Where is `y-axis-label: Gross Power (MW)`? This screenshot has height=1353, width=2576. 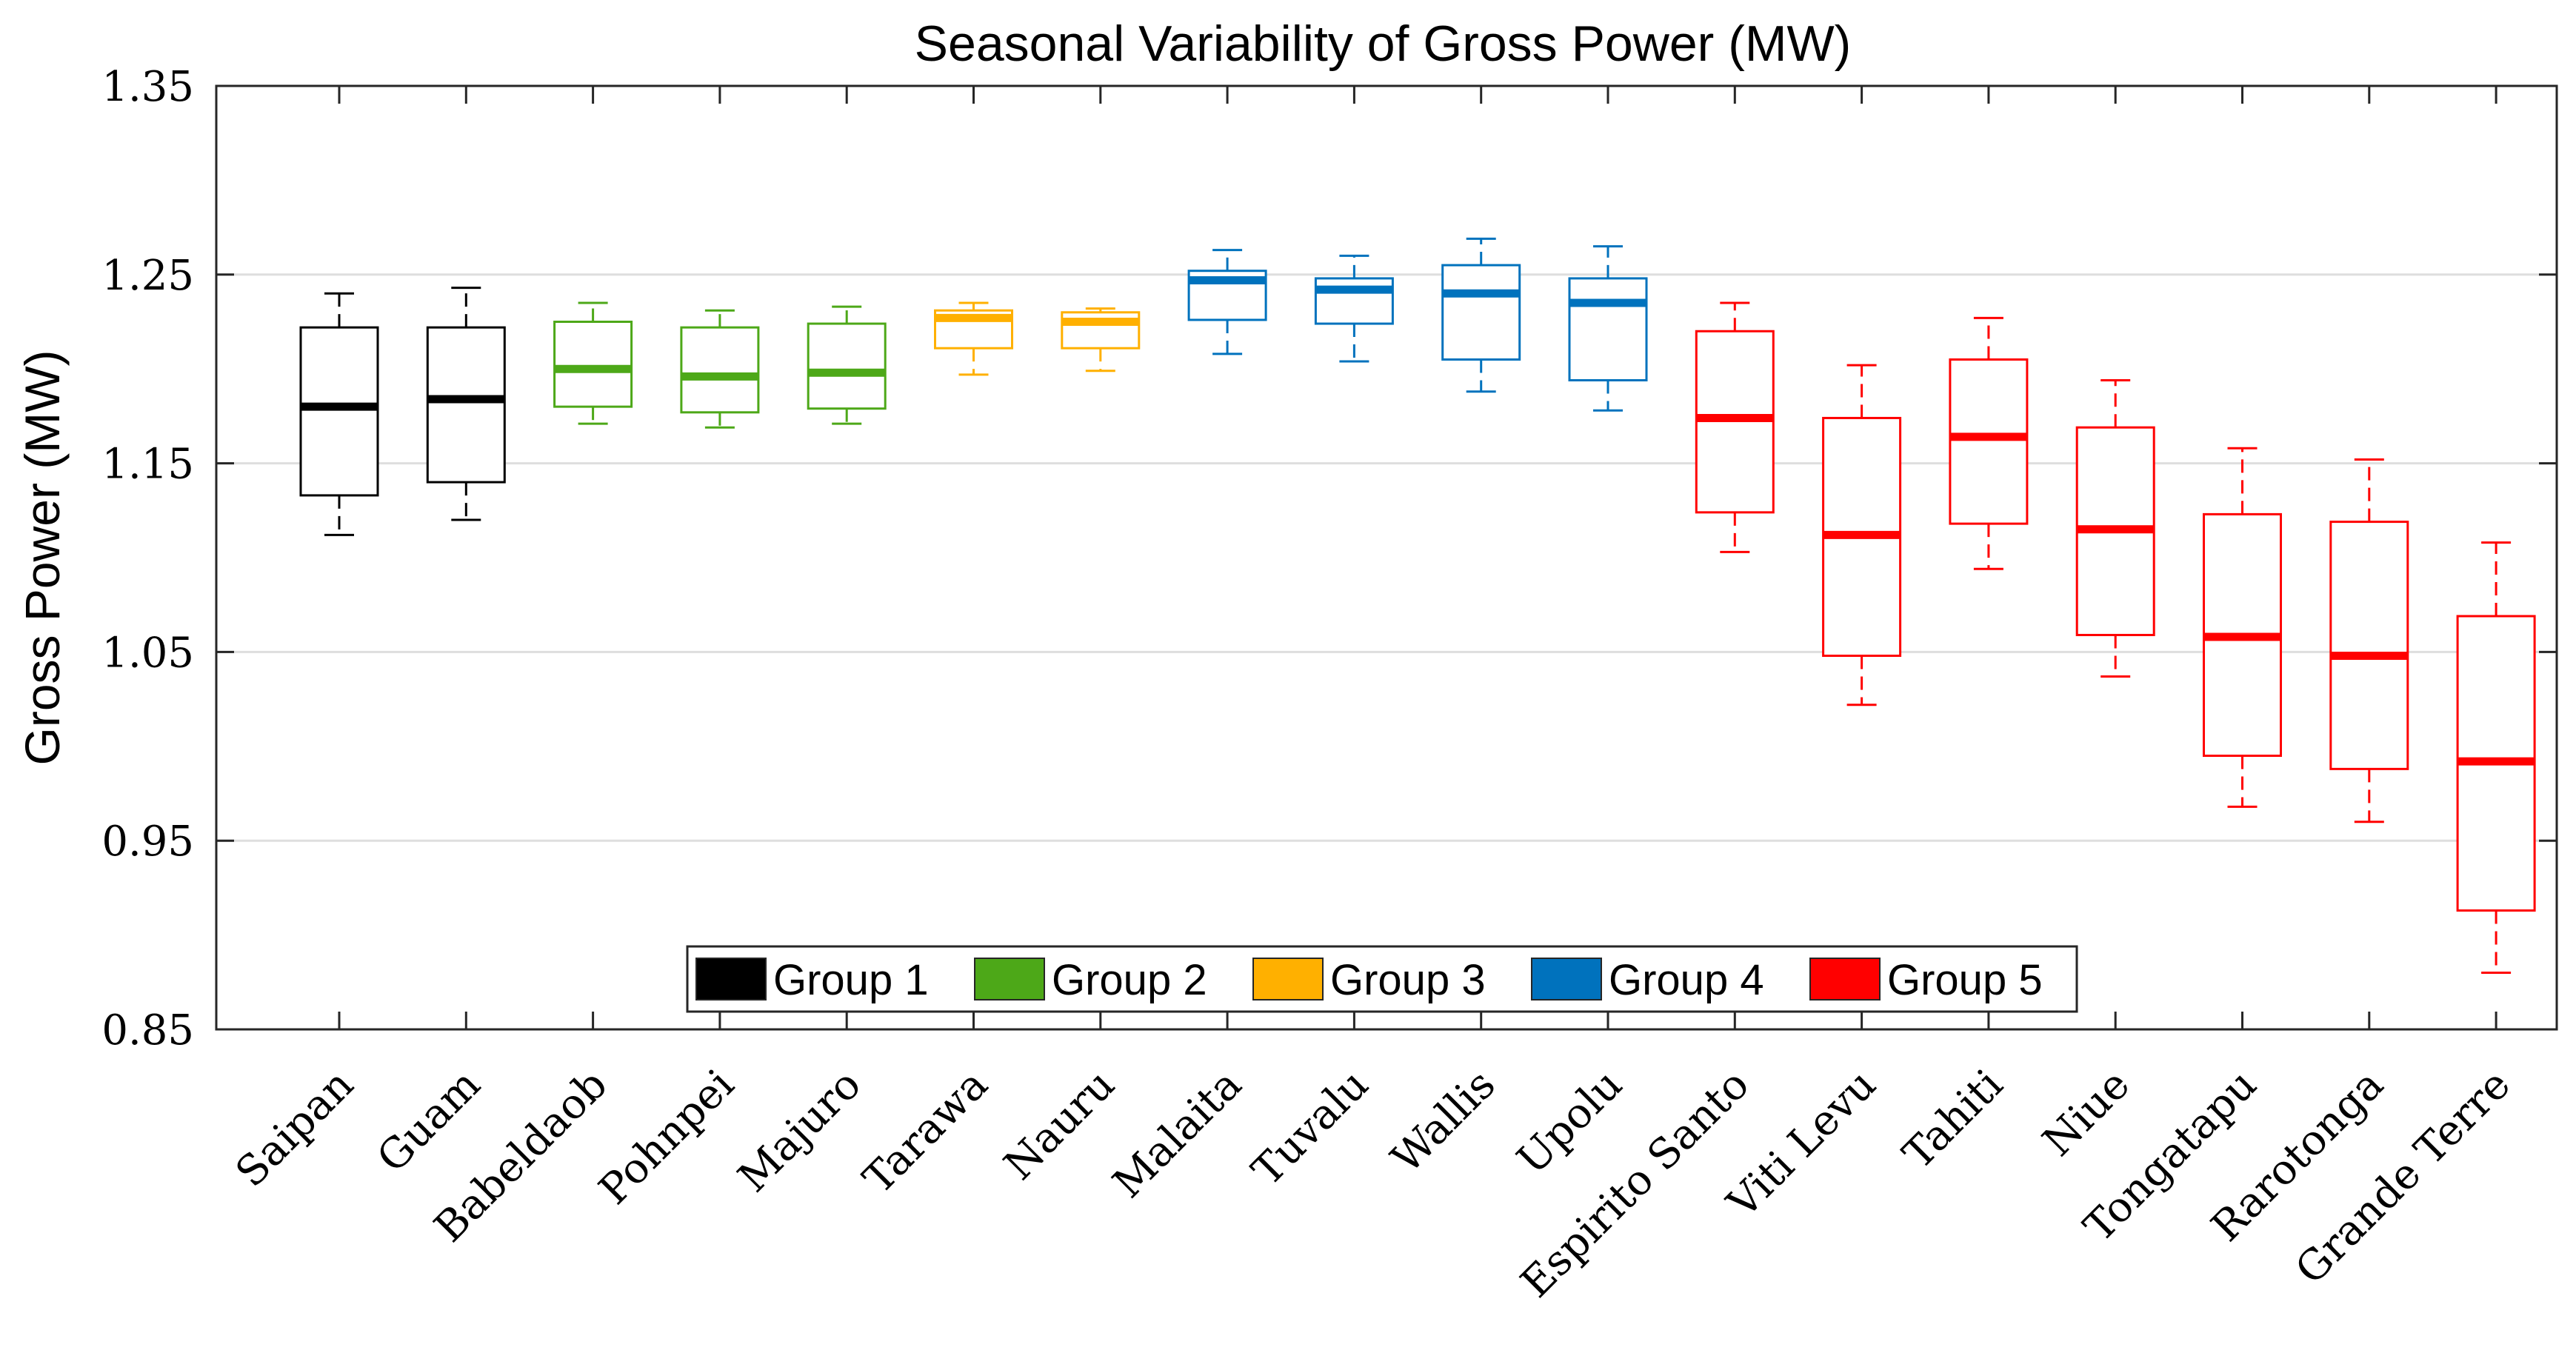 y-axis-label: Gross Power (MW) is located at coordinates (42, 558).